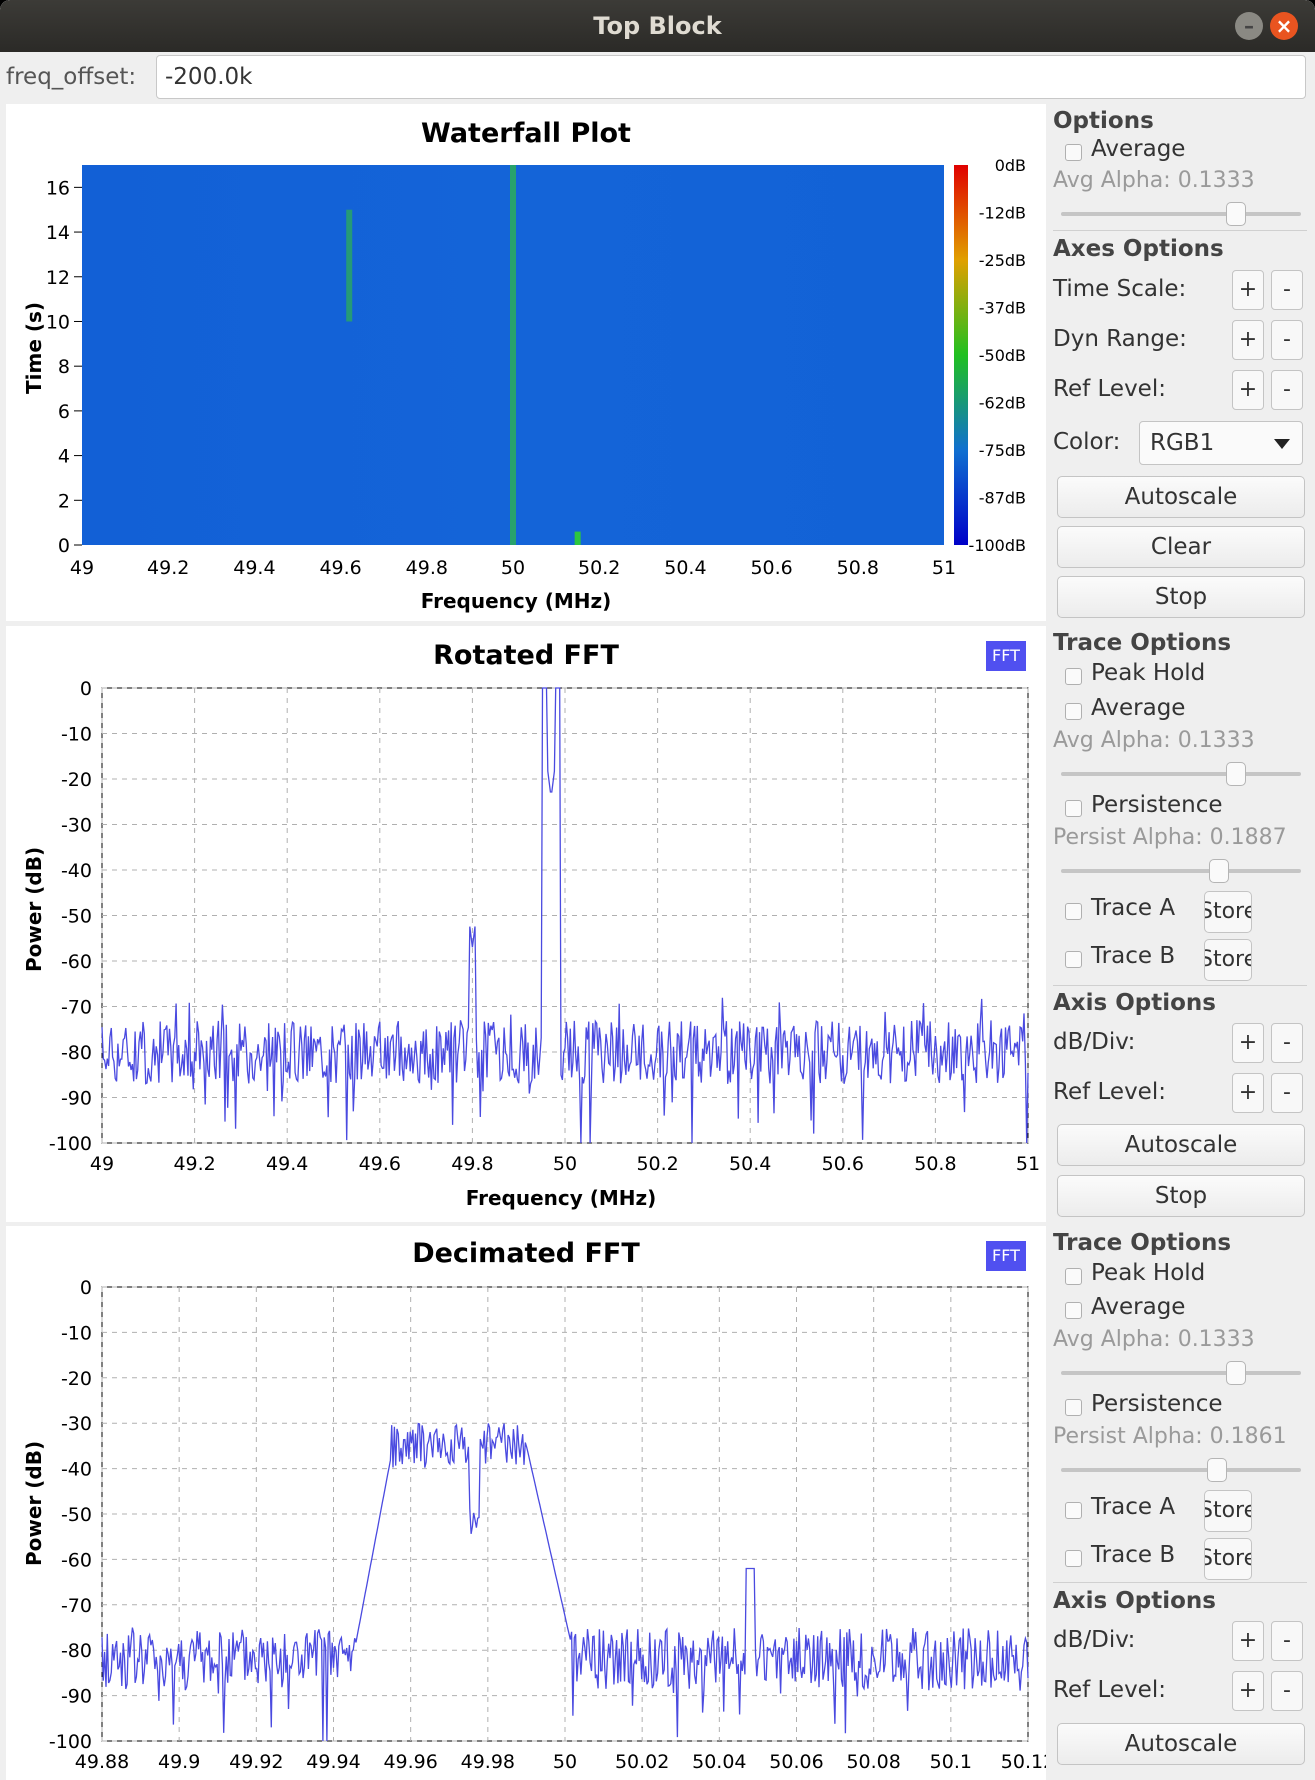  Describe the element at coordinates (1181, 1744) in the screenshot. I see `decimated-autoscale-button: Autoscale` at that location.